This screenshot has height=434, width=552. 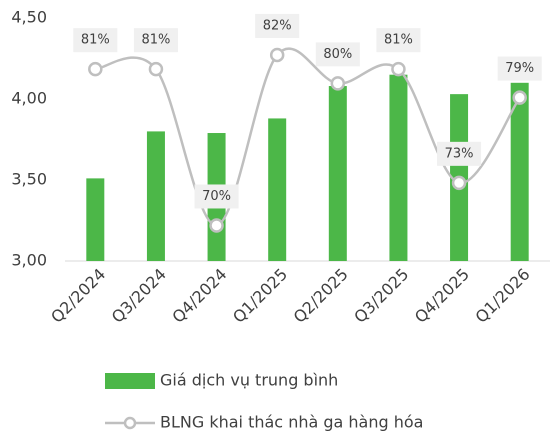 What do you see at coordinates (199, 296) in the screenshot?
I see `x-tick-label: Q4/2024` at bounding box center [199, 296].